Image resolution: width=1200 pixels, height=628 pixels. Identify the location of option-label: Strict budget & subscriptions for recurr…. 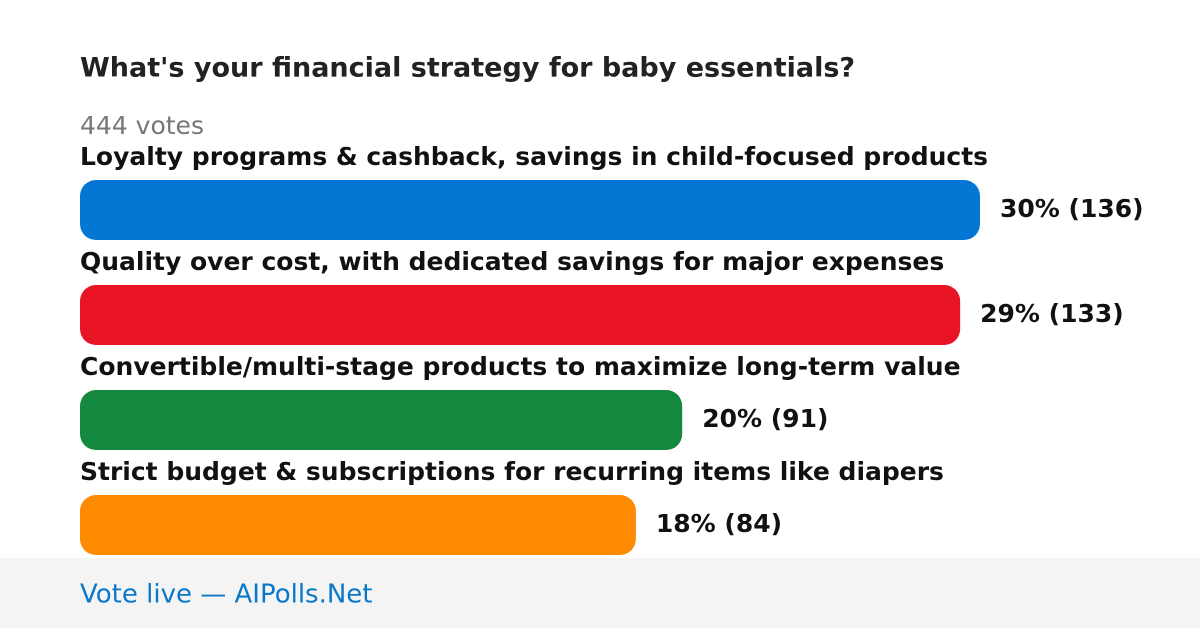
(512, 471).